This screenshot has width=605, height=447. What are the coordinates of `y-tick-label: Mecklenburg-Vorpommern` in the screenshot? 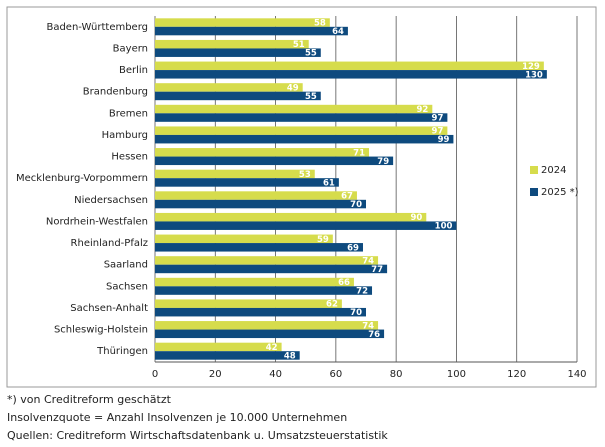 It's located at (82, 178).